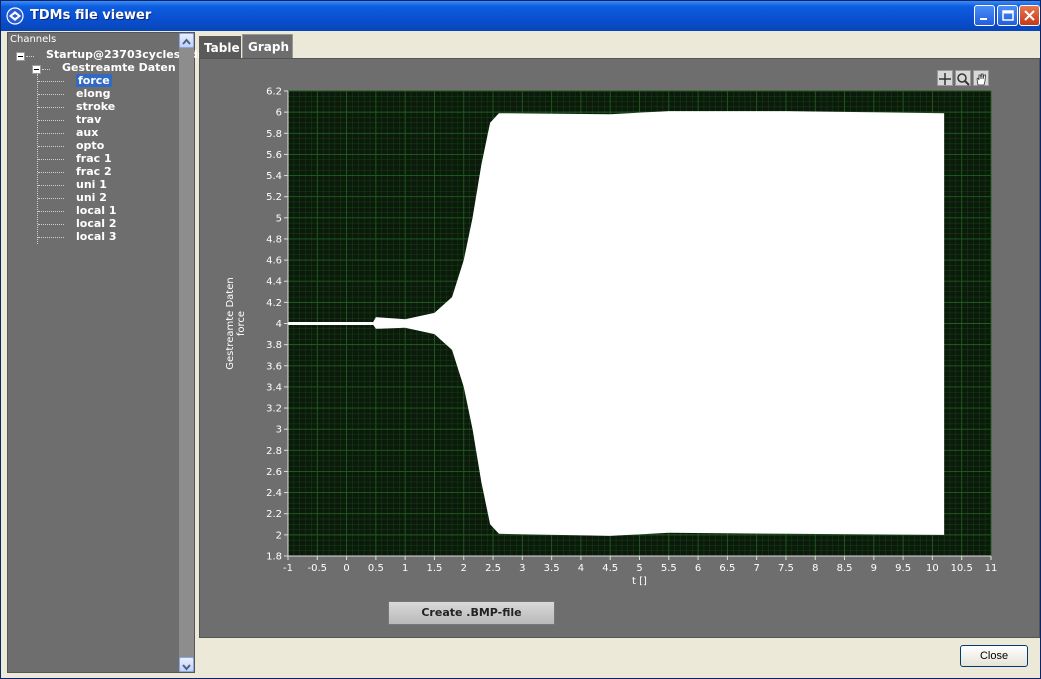  Describe the element at coordinates (279, 218) in the screenshot. I see `y-tick-label: 5` at that location.